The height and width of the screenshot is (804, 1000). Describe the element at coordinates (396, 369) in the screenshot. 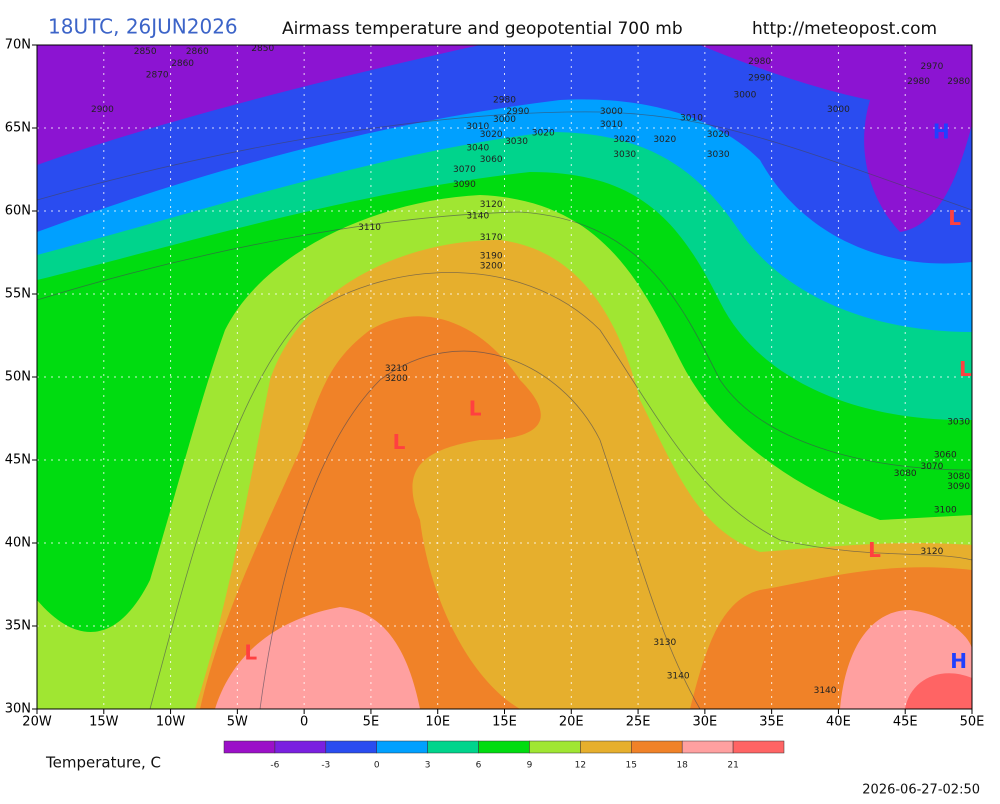

I see `contour-label: 3210` at that location.